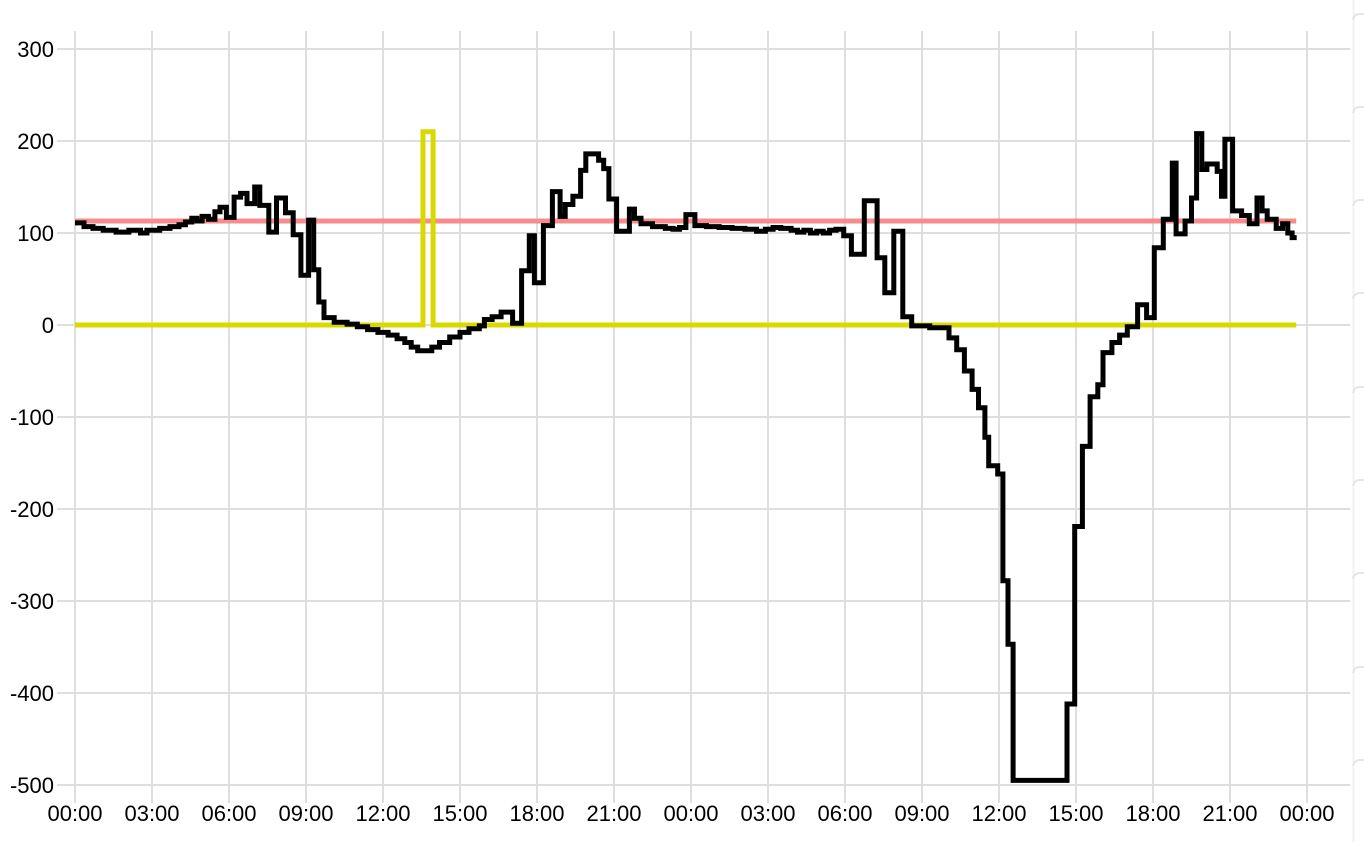  Describe the element at coordinates (35, 49) in the screenshot. I see `y-tick-label: 300` at that location.